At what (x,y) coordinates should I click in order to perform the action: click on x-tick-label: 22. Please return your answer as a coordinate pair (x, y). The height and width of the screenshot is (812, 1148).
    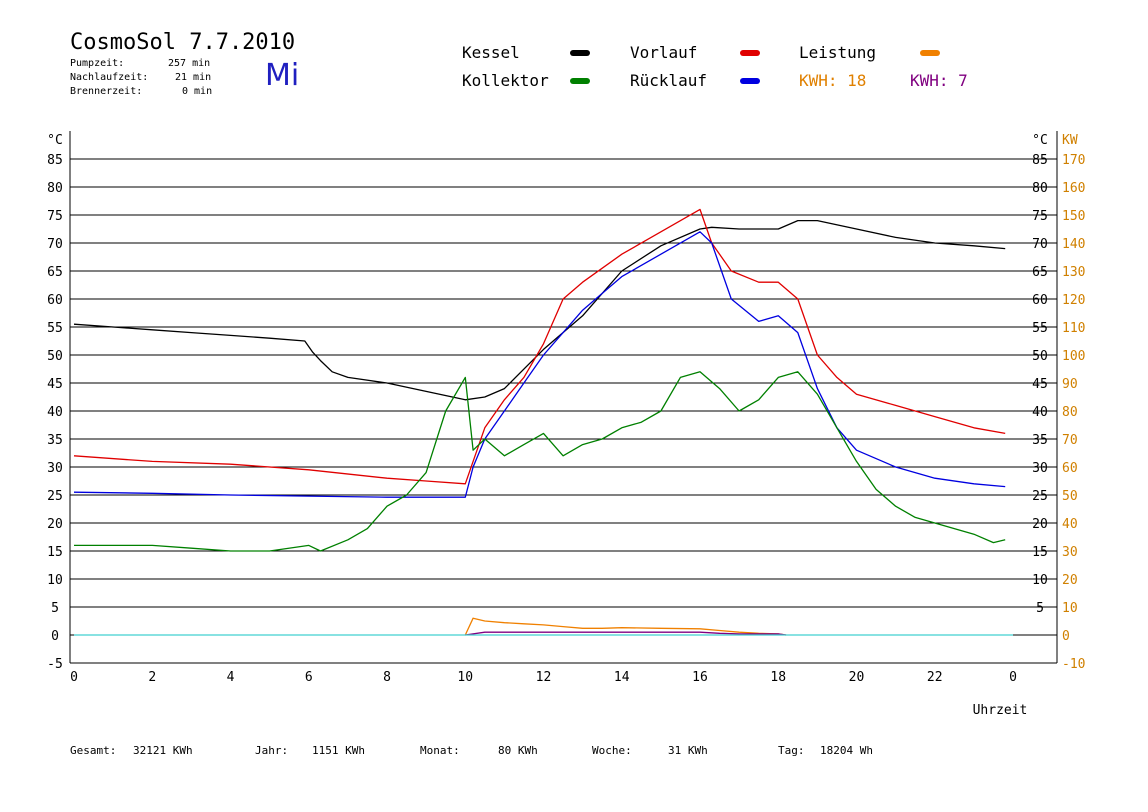
    Looking at the image, I should click on (935, 677).